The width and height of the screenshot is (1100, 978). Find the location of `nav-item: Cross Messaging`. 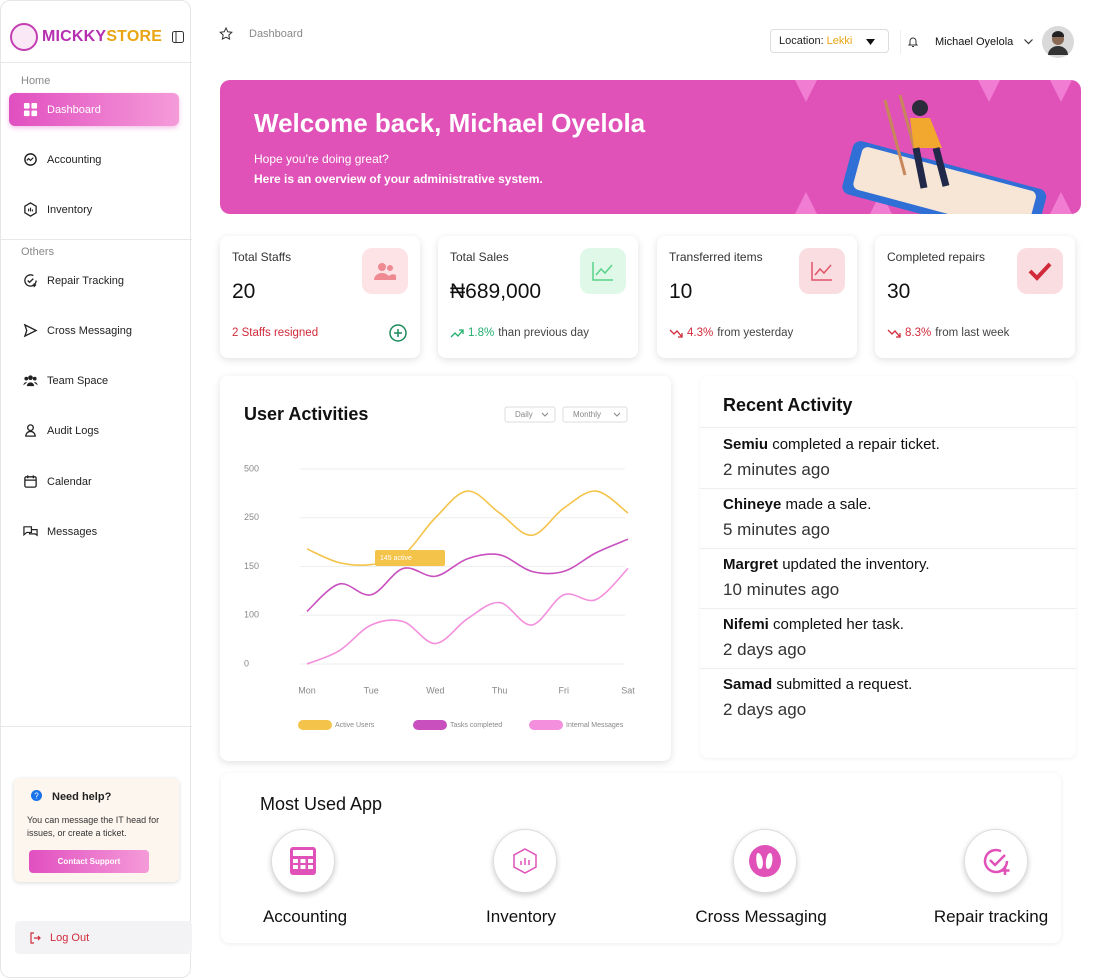

nav-item: Cross Messaging is located at coordinates (94, 330).